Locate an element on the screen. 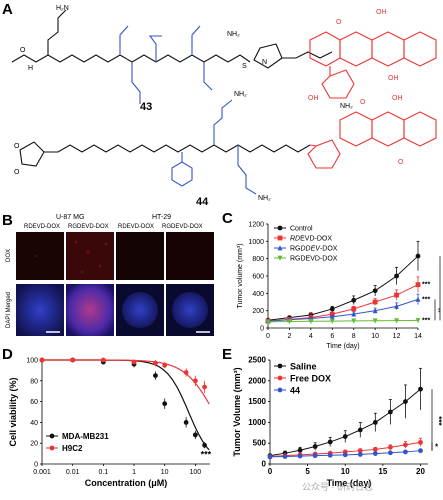 The width and height of the screenshot is (443, 500). panel-e-letter: E is located at coordinates (227, 354).